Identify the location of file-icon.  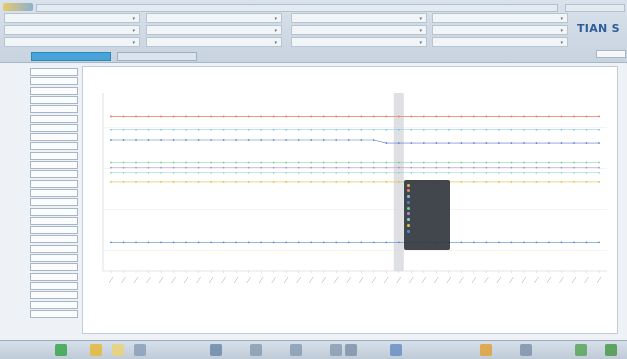
(140, 350).